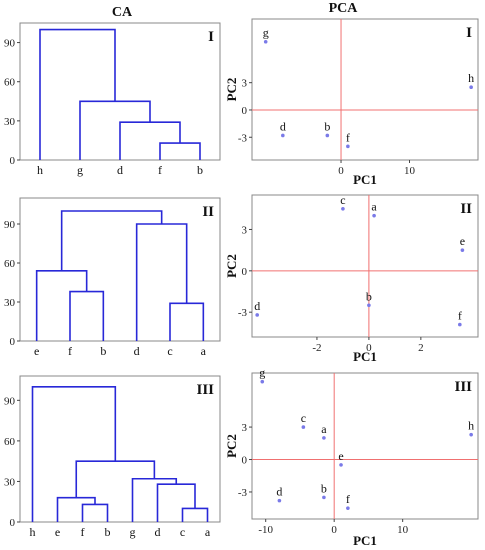 This screenshot has width=485, height=550. What do you see at coordinates (200, 170) in the screenshot?
I see `leaf-label-b: b` at bounding box center [200, 170].